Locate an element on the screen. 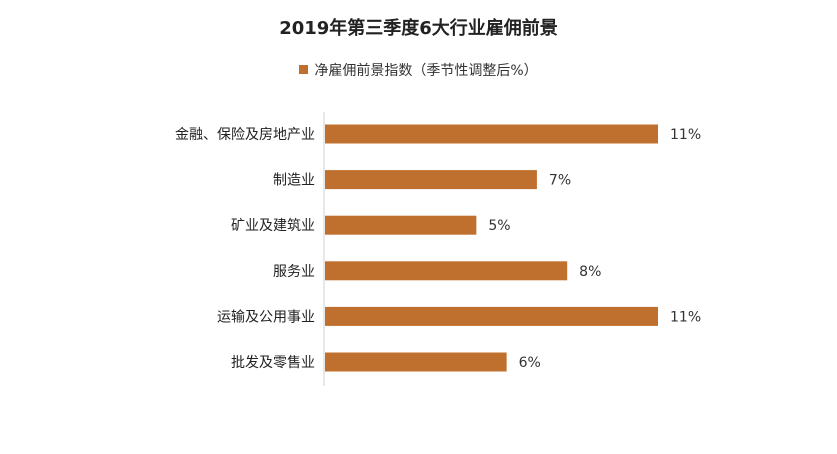 The image size is (837, 454). category-label: 矿业及建筑业 is located at coordinates (273, 226).